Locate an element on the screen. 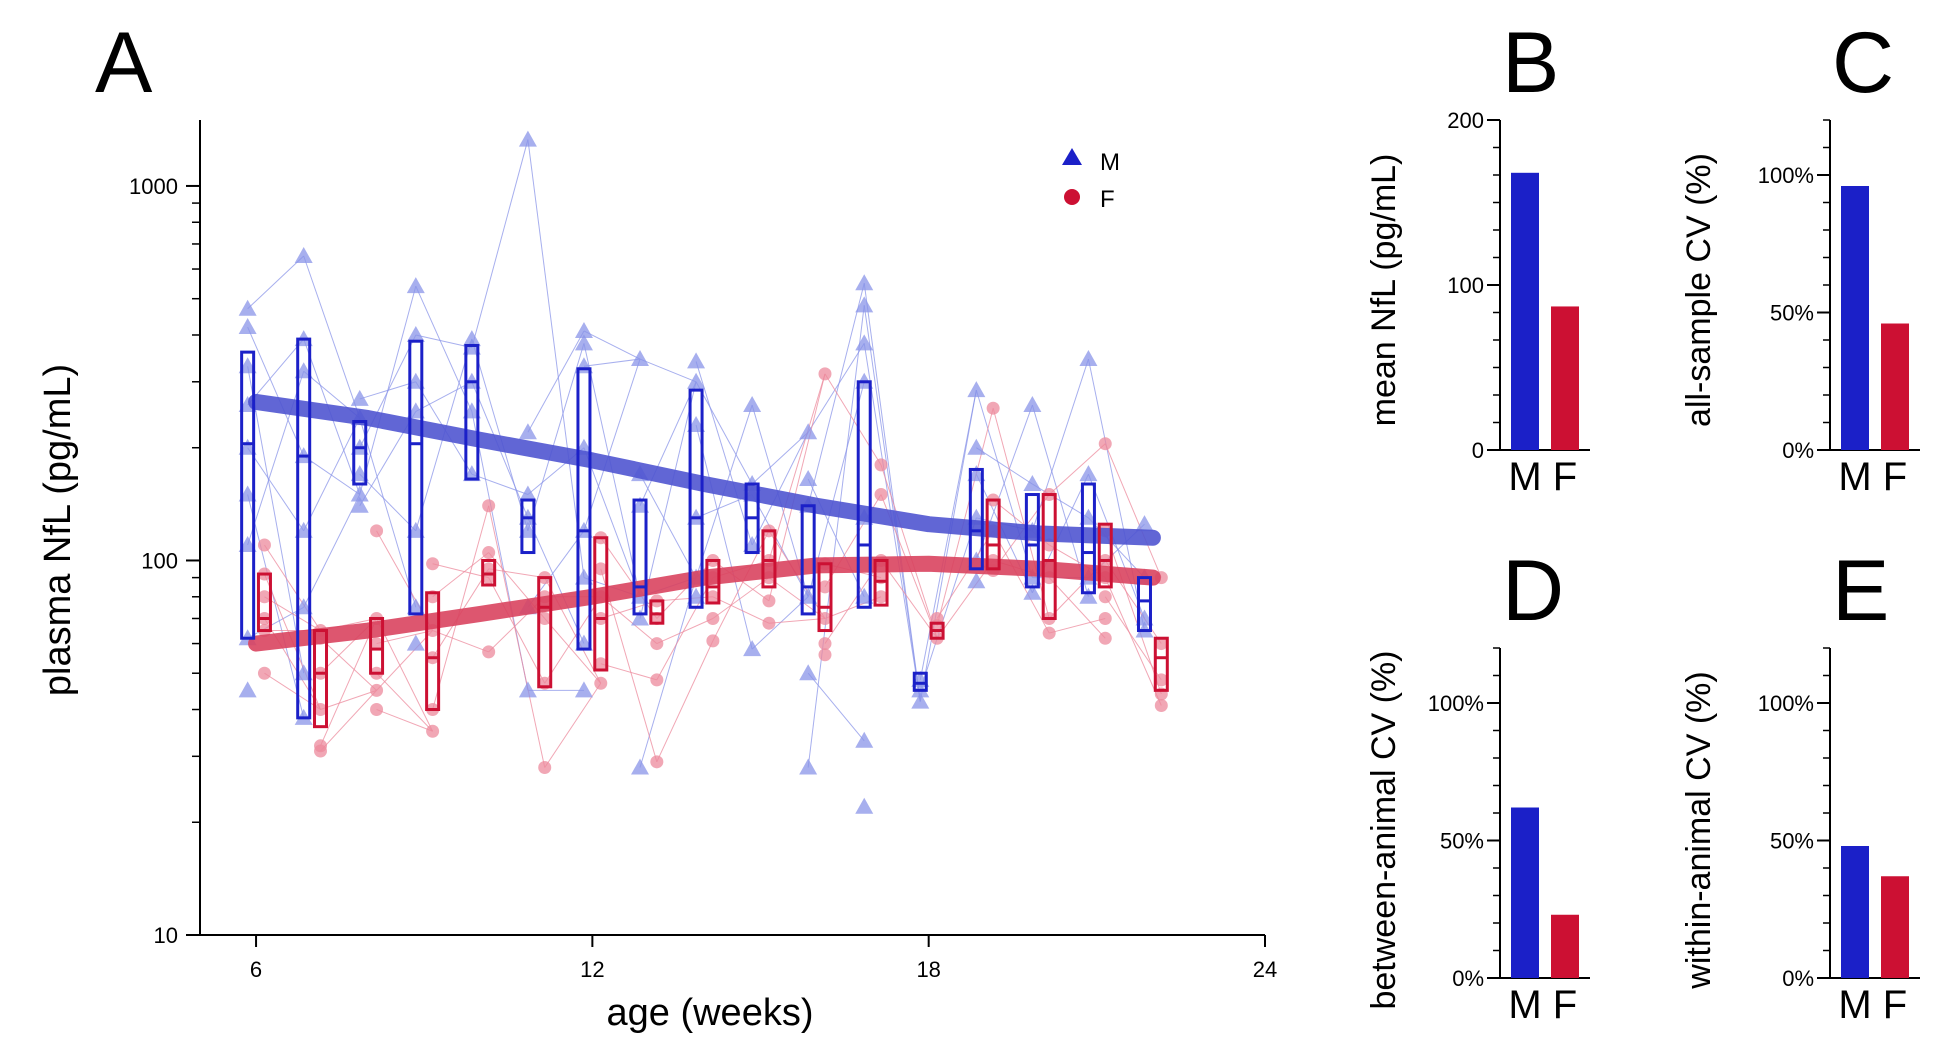 The image size is (1950, 1055). pe-category-label-m: M is located at coordinates (1854, 1005).